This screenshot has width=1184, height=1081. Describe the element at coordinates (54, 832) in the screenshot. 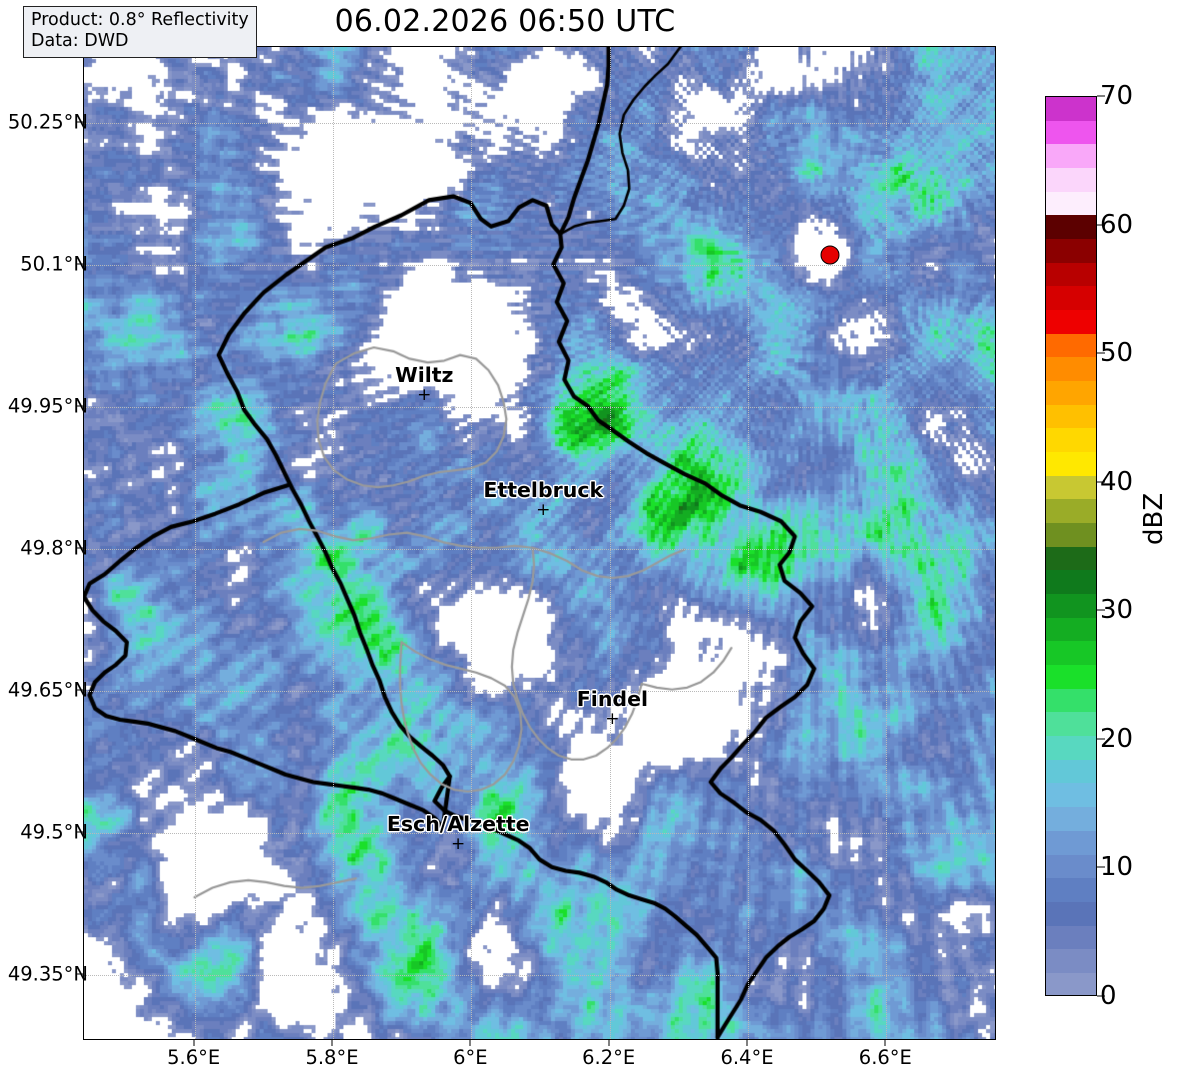

I see `y-tick-label: 49.5°N` at that location.